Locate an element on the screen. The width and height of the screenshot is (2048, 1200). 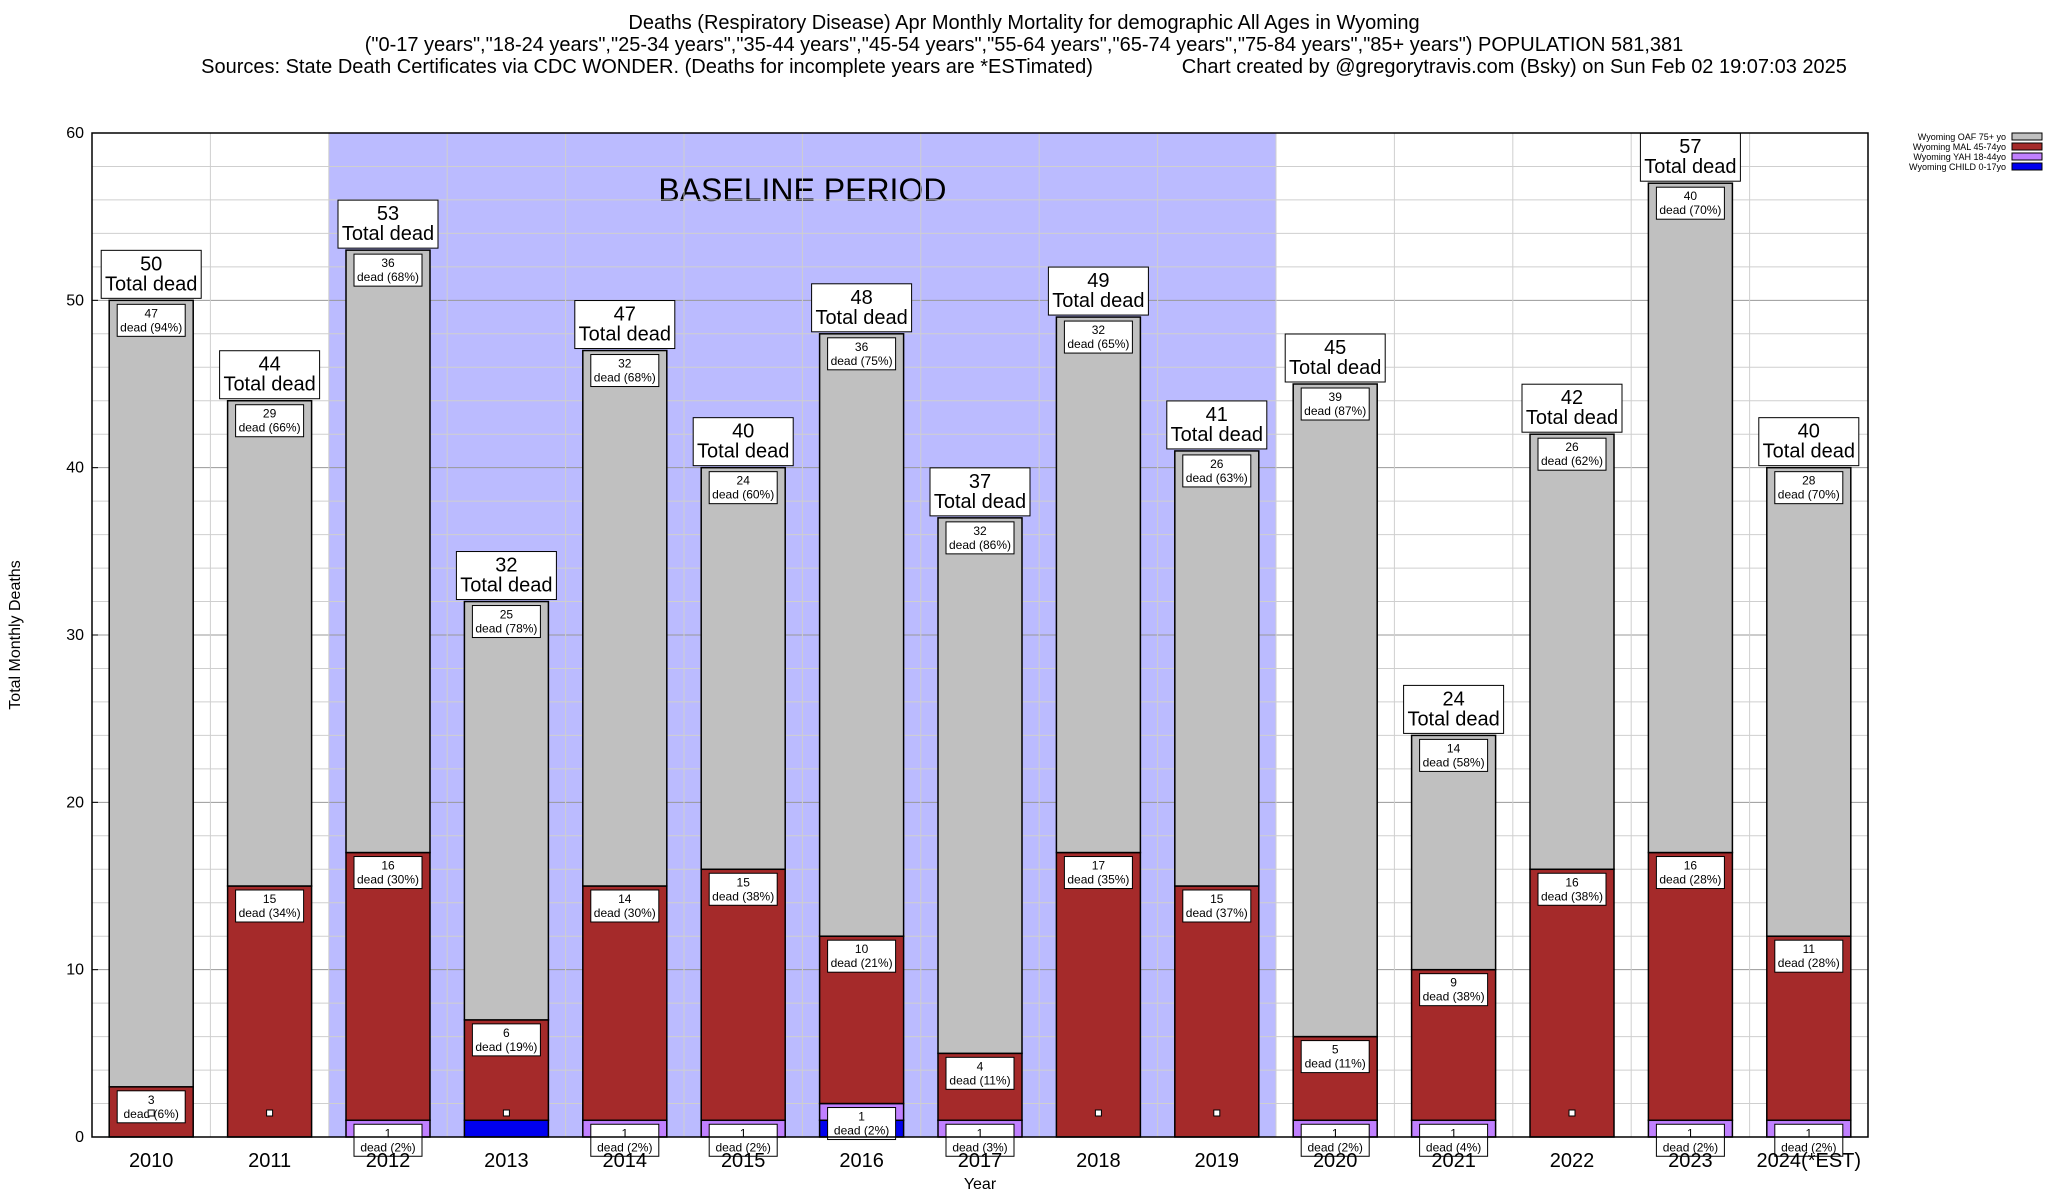
segment-label-text: dead (2%) is located at coordinates (861, 1131).